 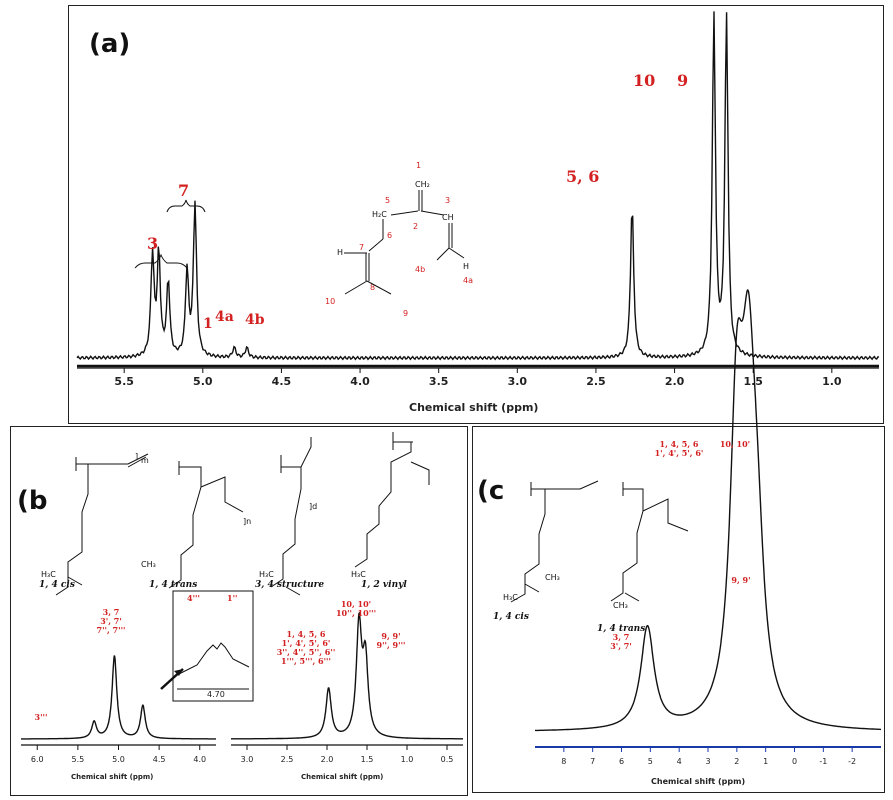 I want to click on isomer-label-34: 3, 4 structure, so click(x=289, y=585).